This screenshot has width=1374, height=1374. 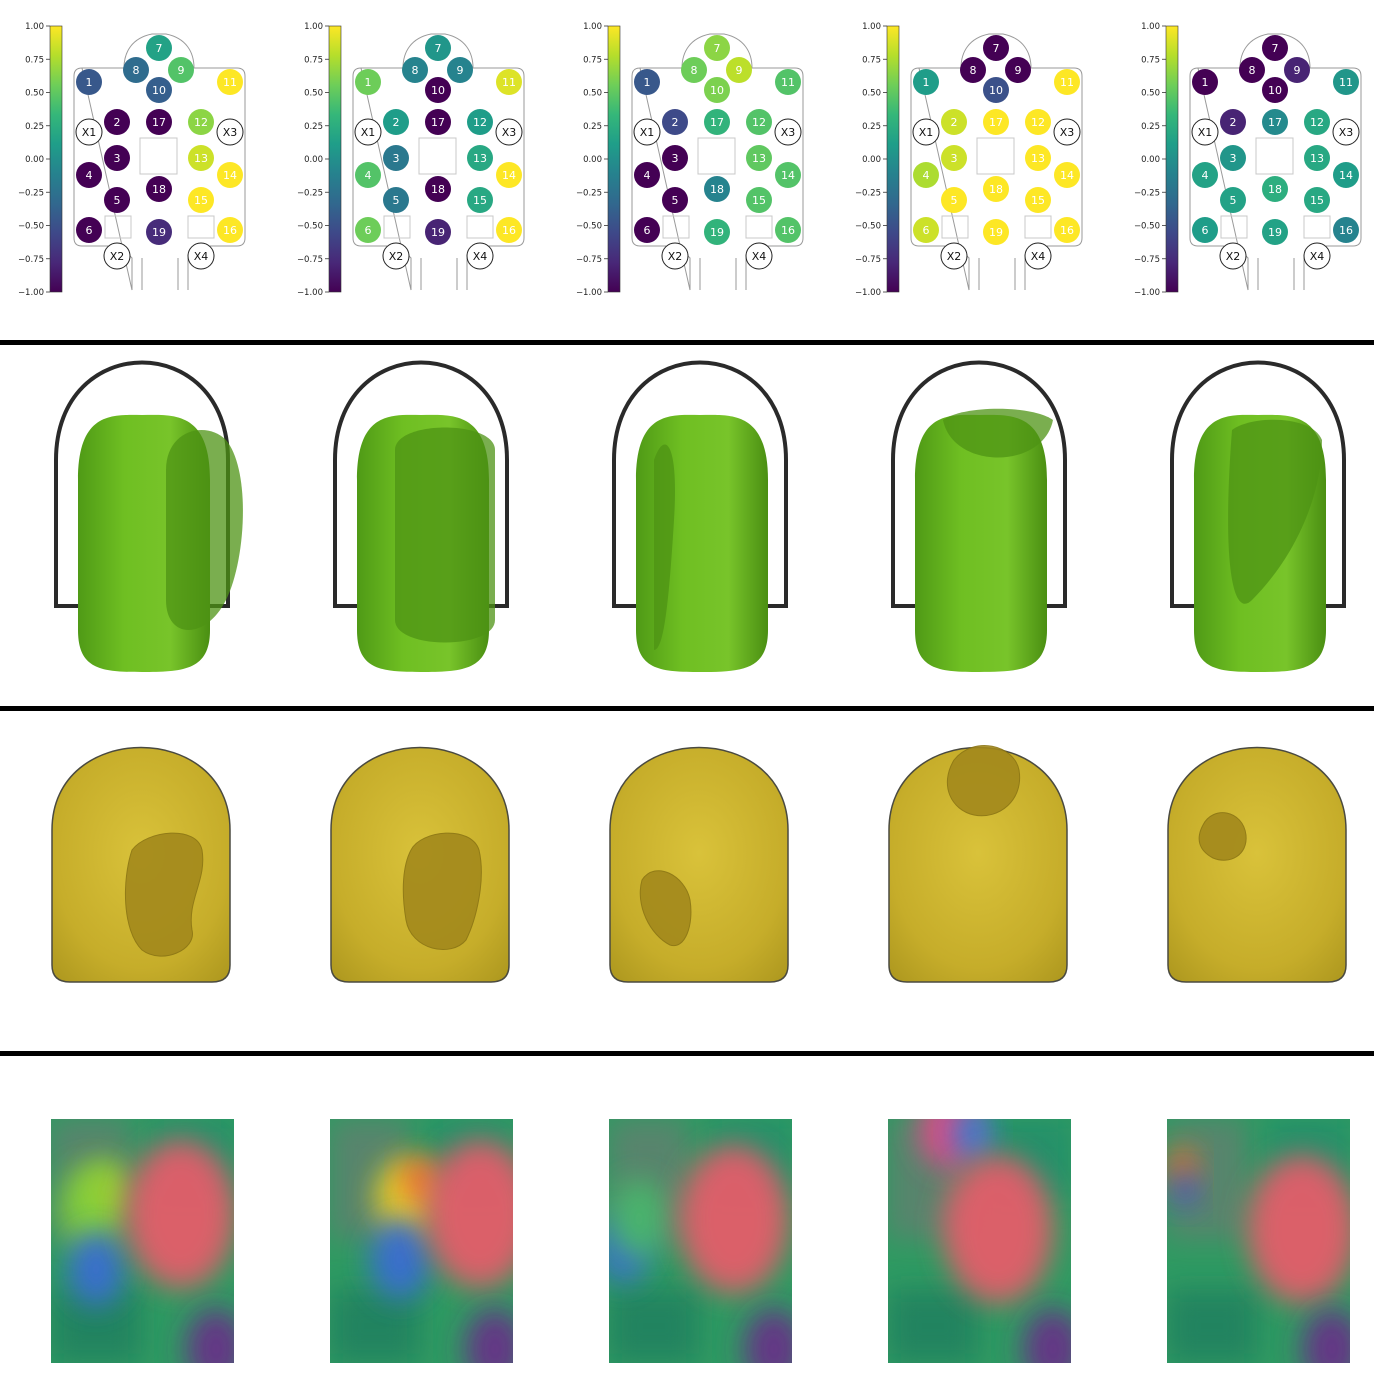 I want to click on colorbar-tick-label: −1.00, so click(x=868, y=293).